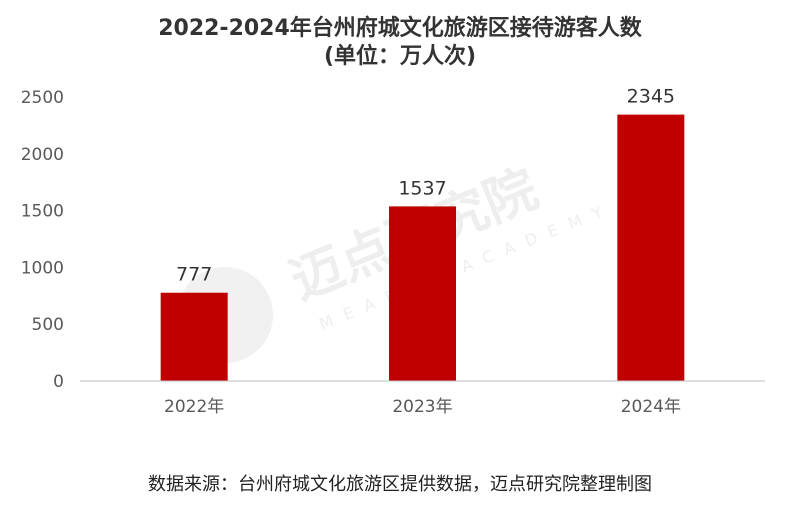 This screenshot has width=800, height=510. Describe the element at coordinates (42, 212) in the screenshot. I see `y-tick-label: 1500` at that location.